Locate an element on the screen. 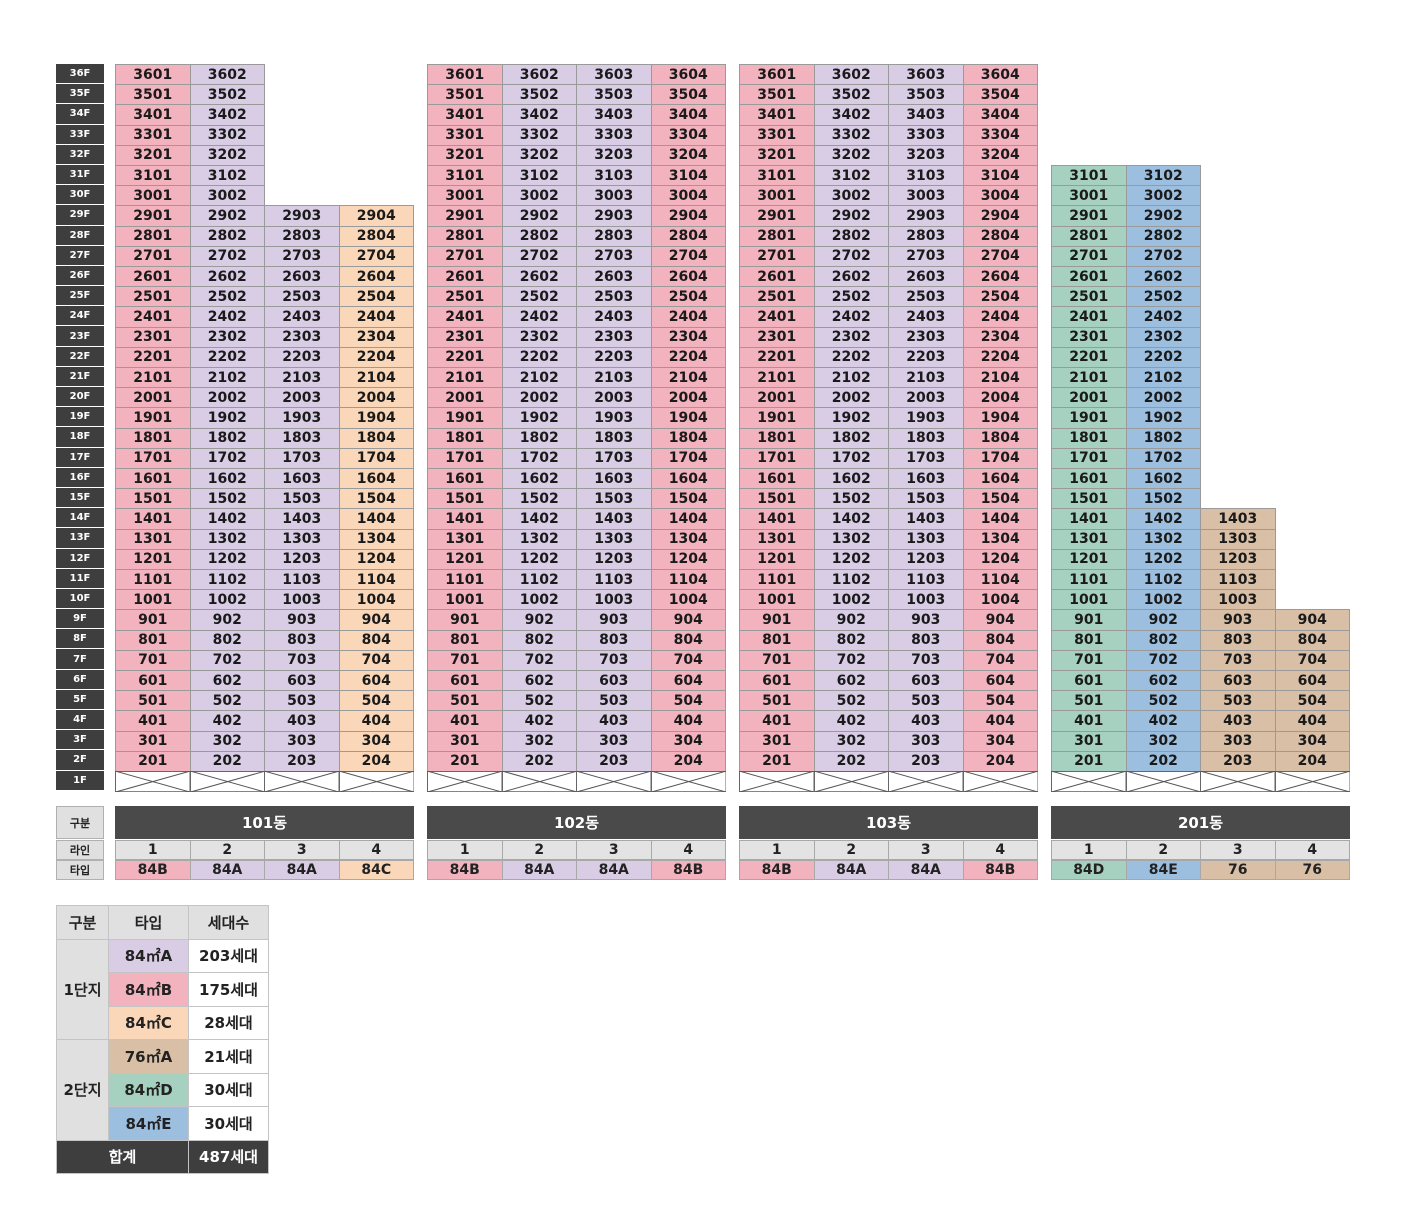 Image resolution: width=1408 pixels, height=1232 pixels. floor-label: 29F is located at coordinates (80, 215).